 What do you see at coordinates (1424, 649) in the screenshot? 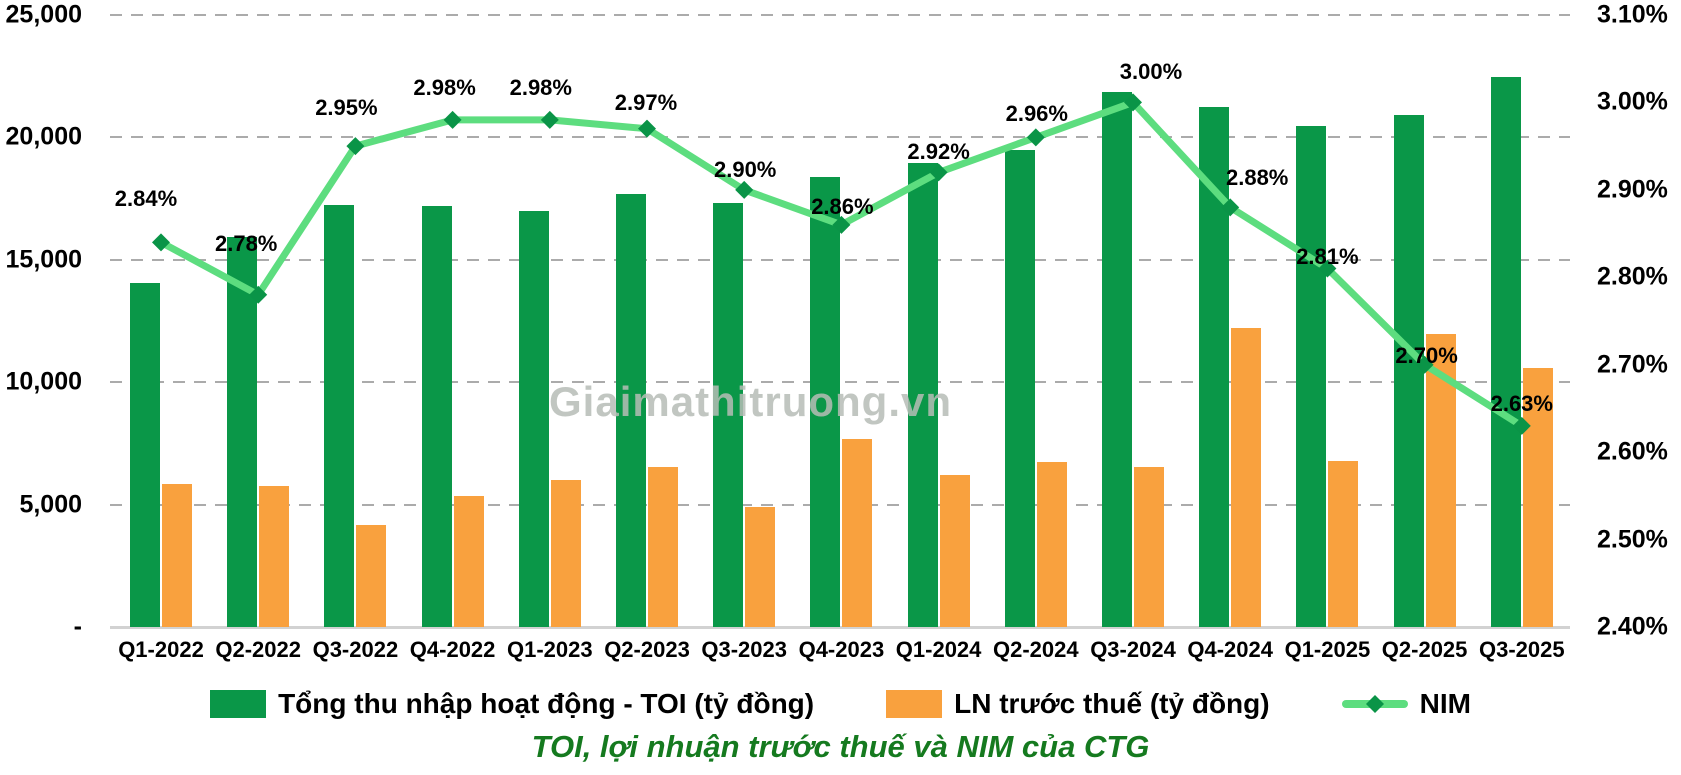
I see `x-axis-label: Q2-2025` at bounding box center [1424, 649].